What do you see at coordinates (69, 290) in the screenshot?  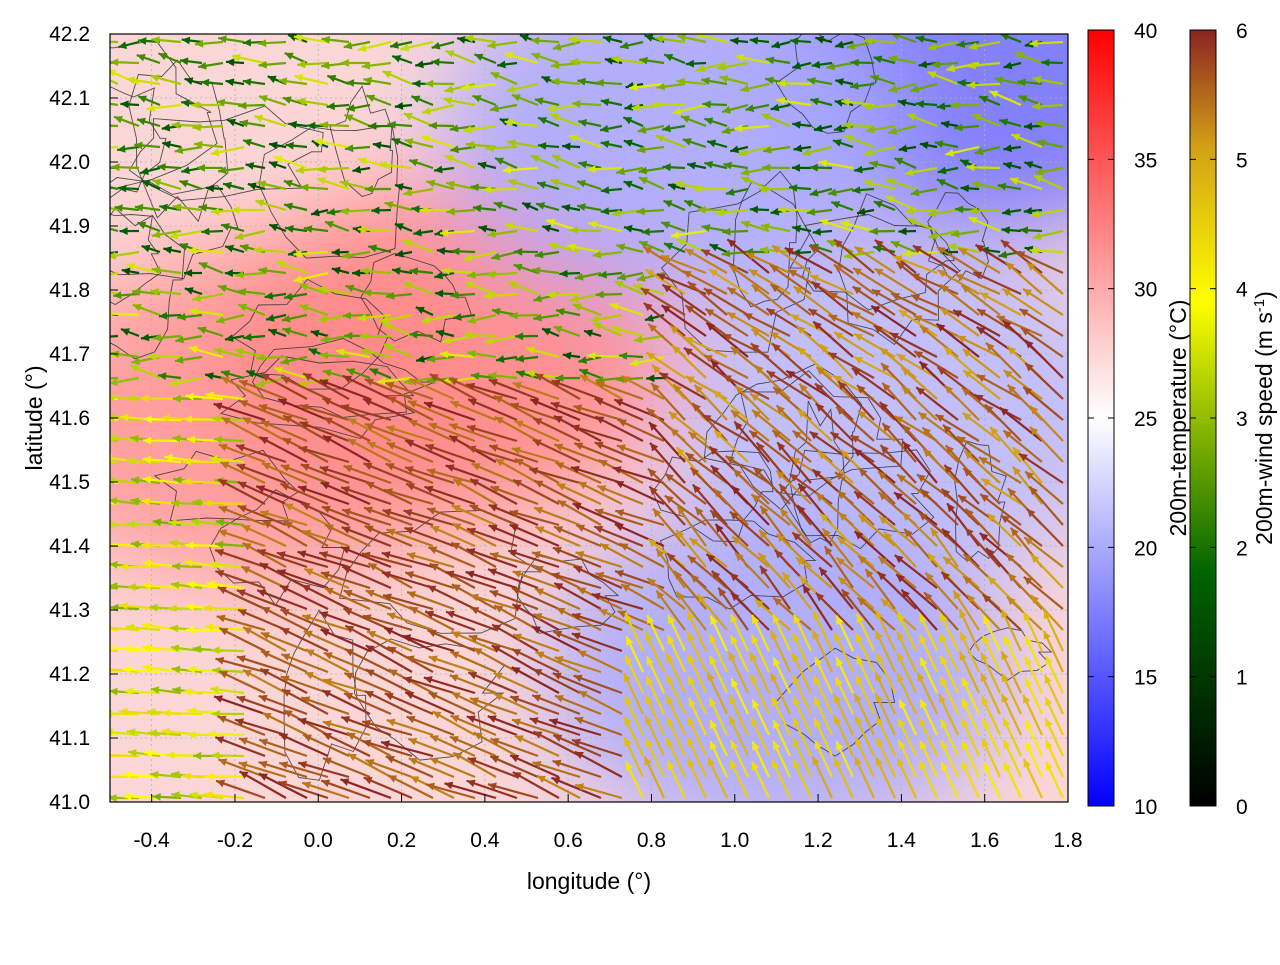 I see `y-tick-label: 41.8` at bounding box center [69, 290].